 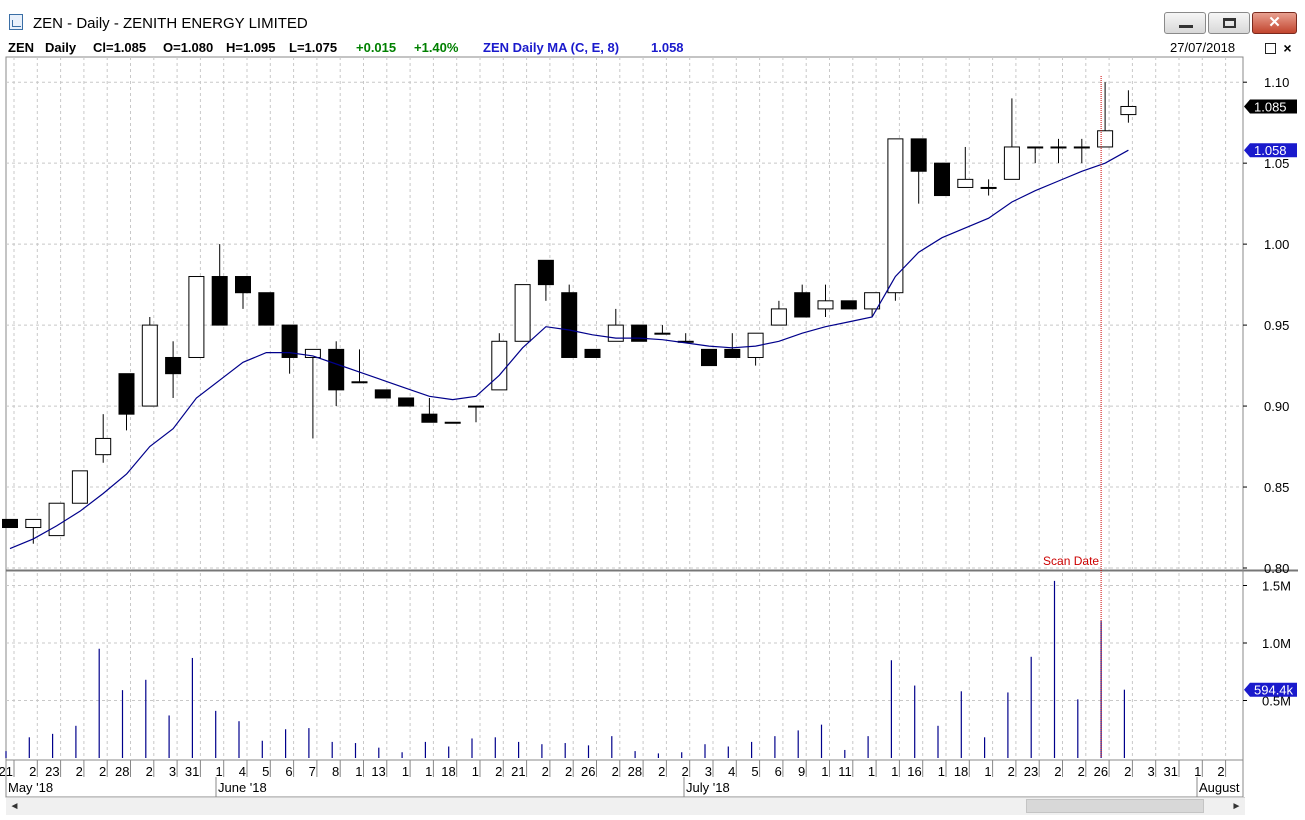 What do you see at coordinates (1229, 23) in the screenshot?
I see `maximize-button` at bounding box center [1229, 23].